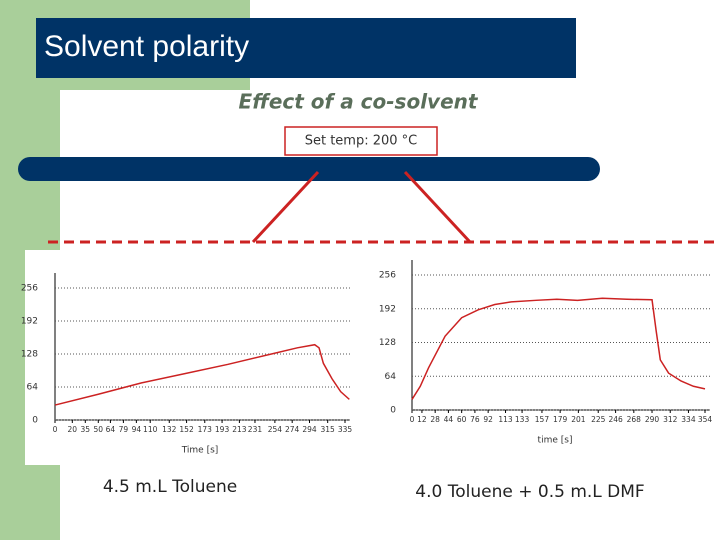 The width and height of the screenshot is (720, 540). I want to click on caption: 4.0 Toluene + 0.5 m.L DMF, so click(529, 492).